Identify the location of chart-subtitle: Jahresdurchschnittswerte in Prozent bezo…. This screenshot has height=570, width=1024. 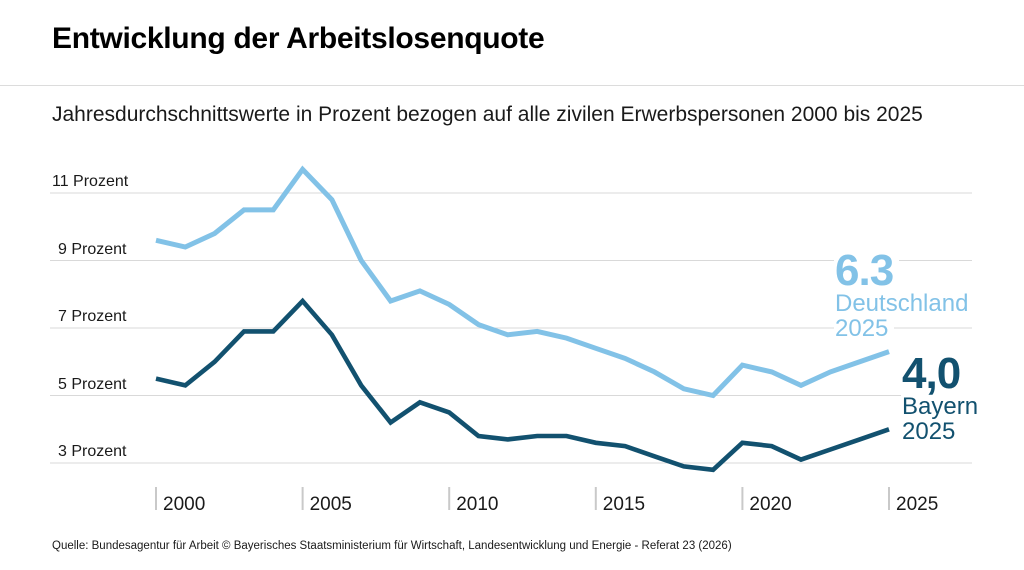
(487, 114).